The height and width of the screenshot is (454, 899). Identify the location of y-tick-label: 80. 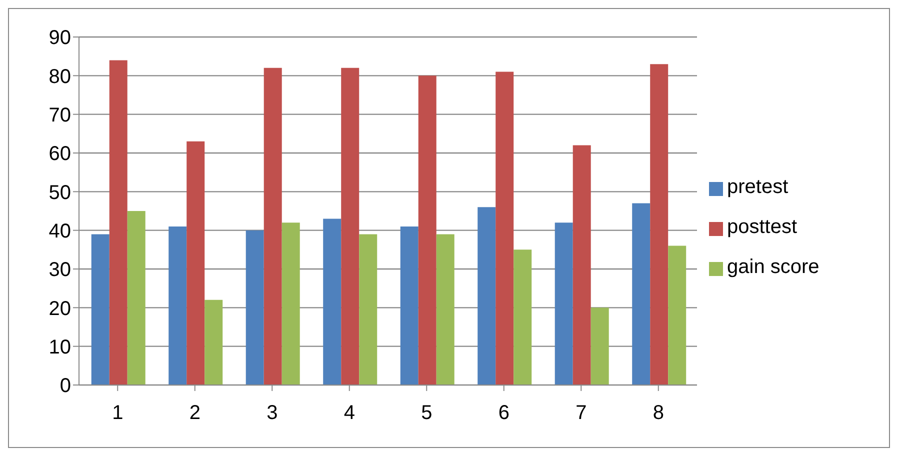
(59, 77).